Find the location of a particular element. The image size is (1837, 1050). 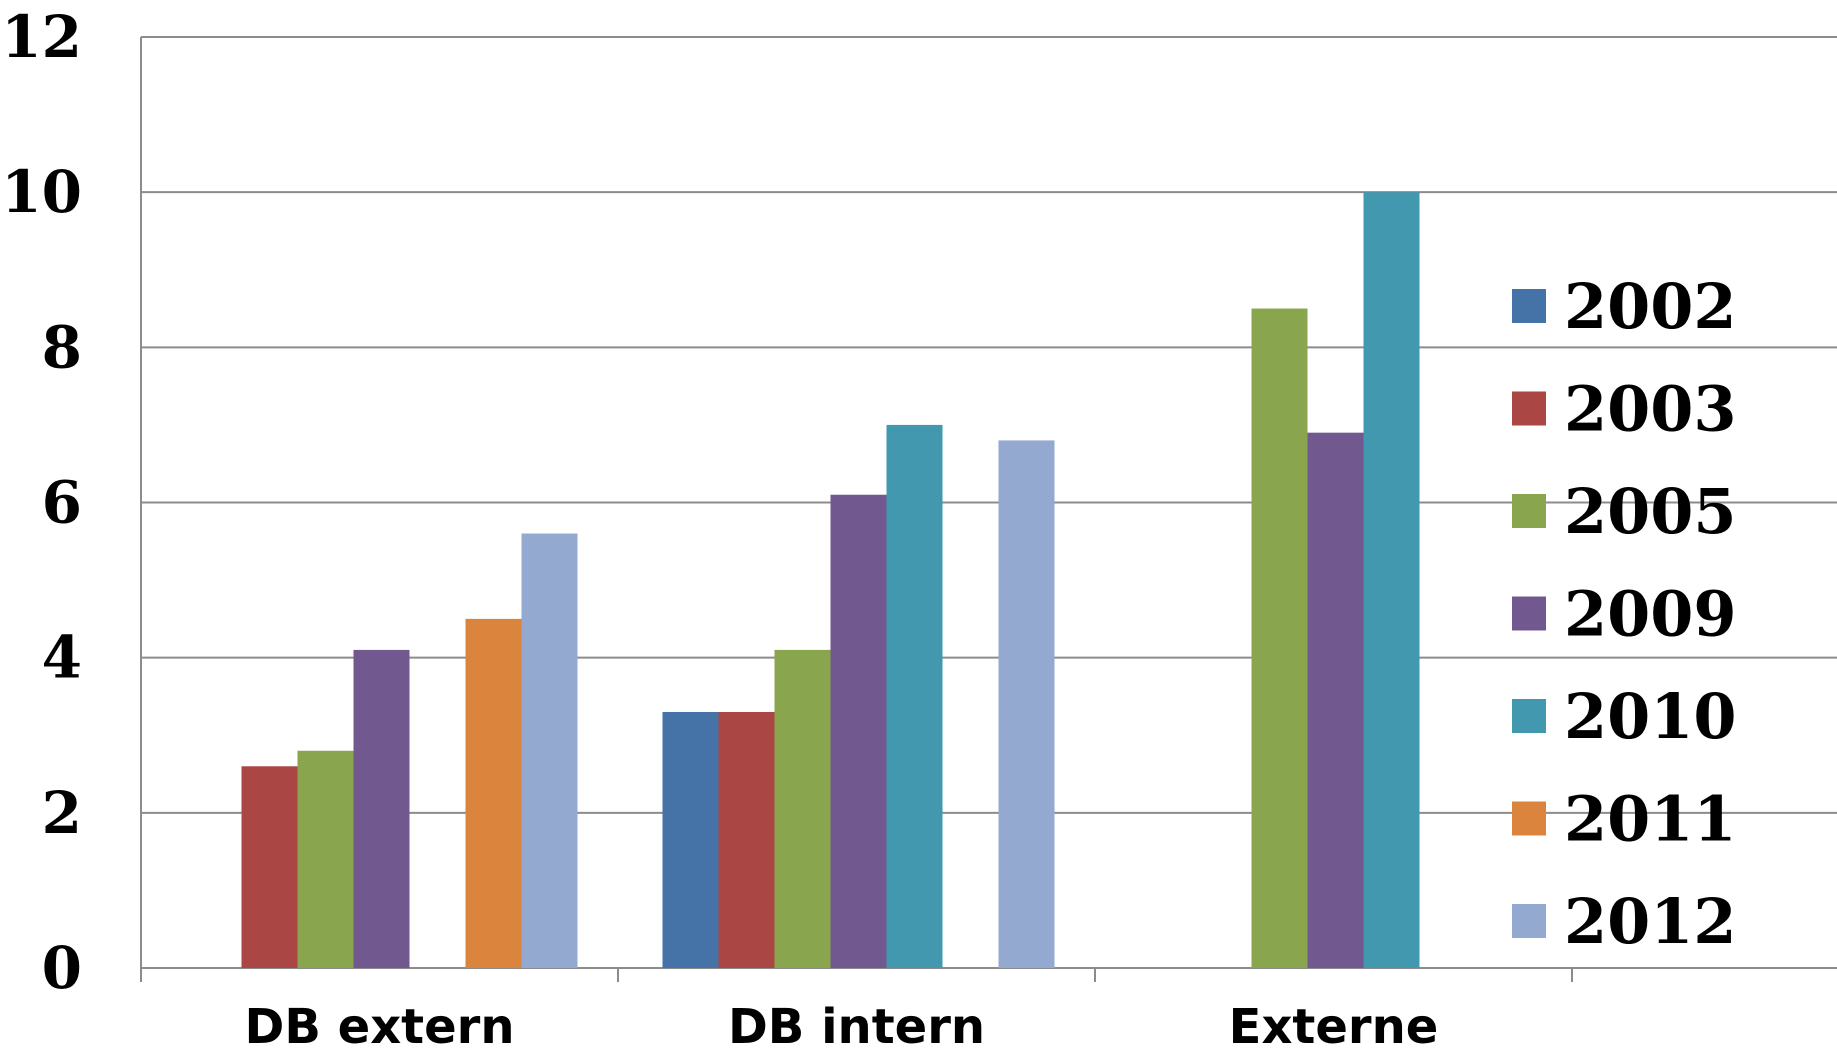

legend-label: 2011 is located at coordinates (1650, 819).